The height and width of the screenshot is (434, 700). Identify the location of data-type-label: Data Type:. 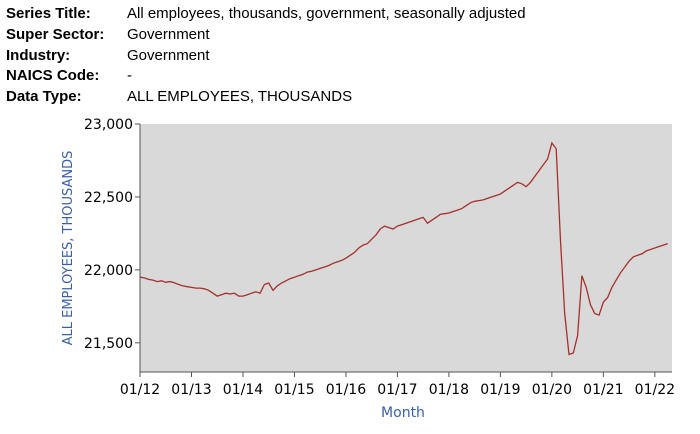
(44, 96).